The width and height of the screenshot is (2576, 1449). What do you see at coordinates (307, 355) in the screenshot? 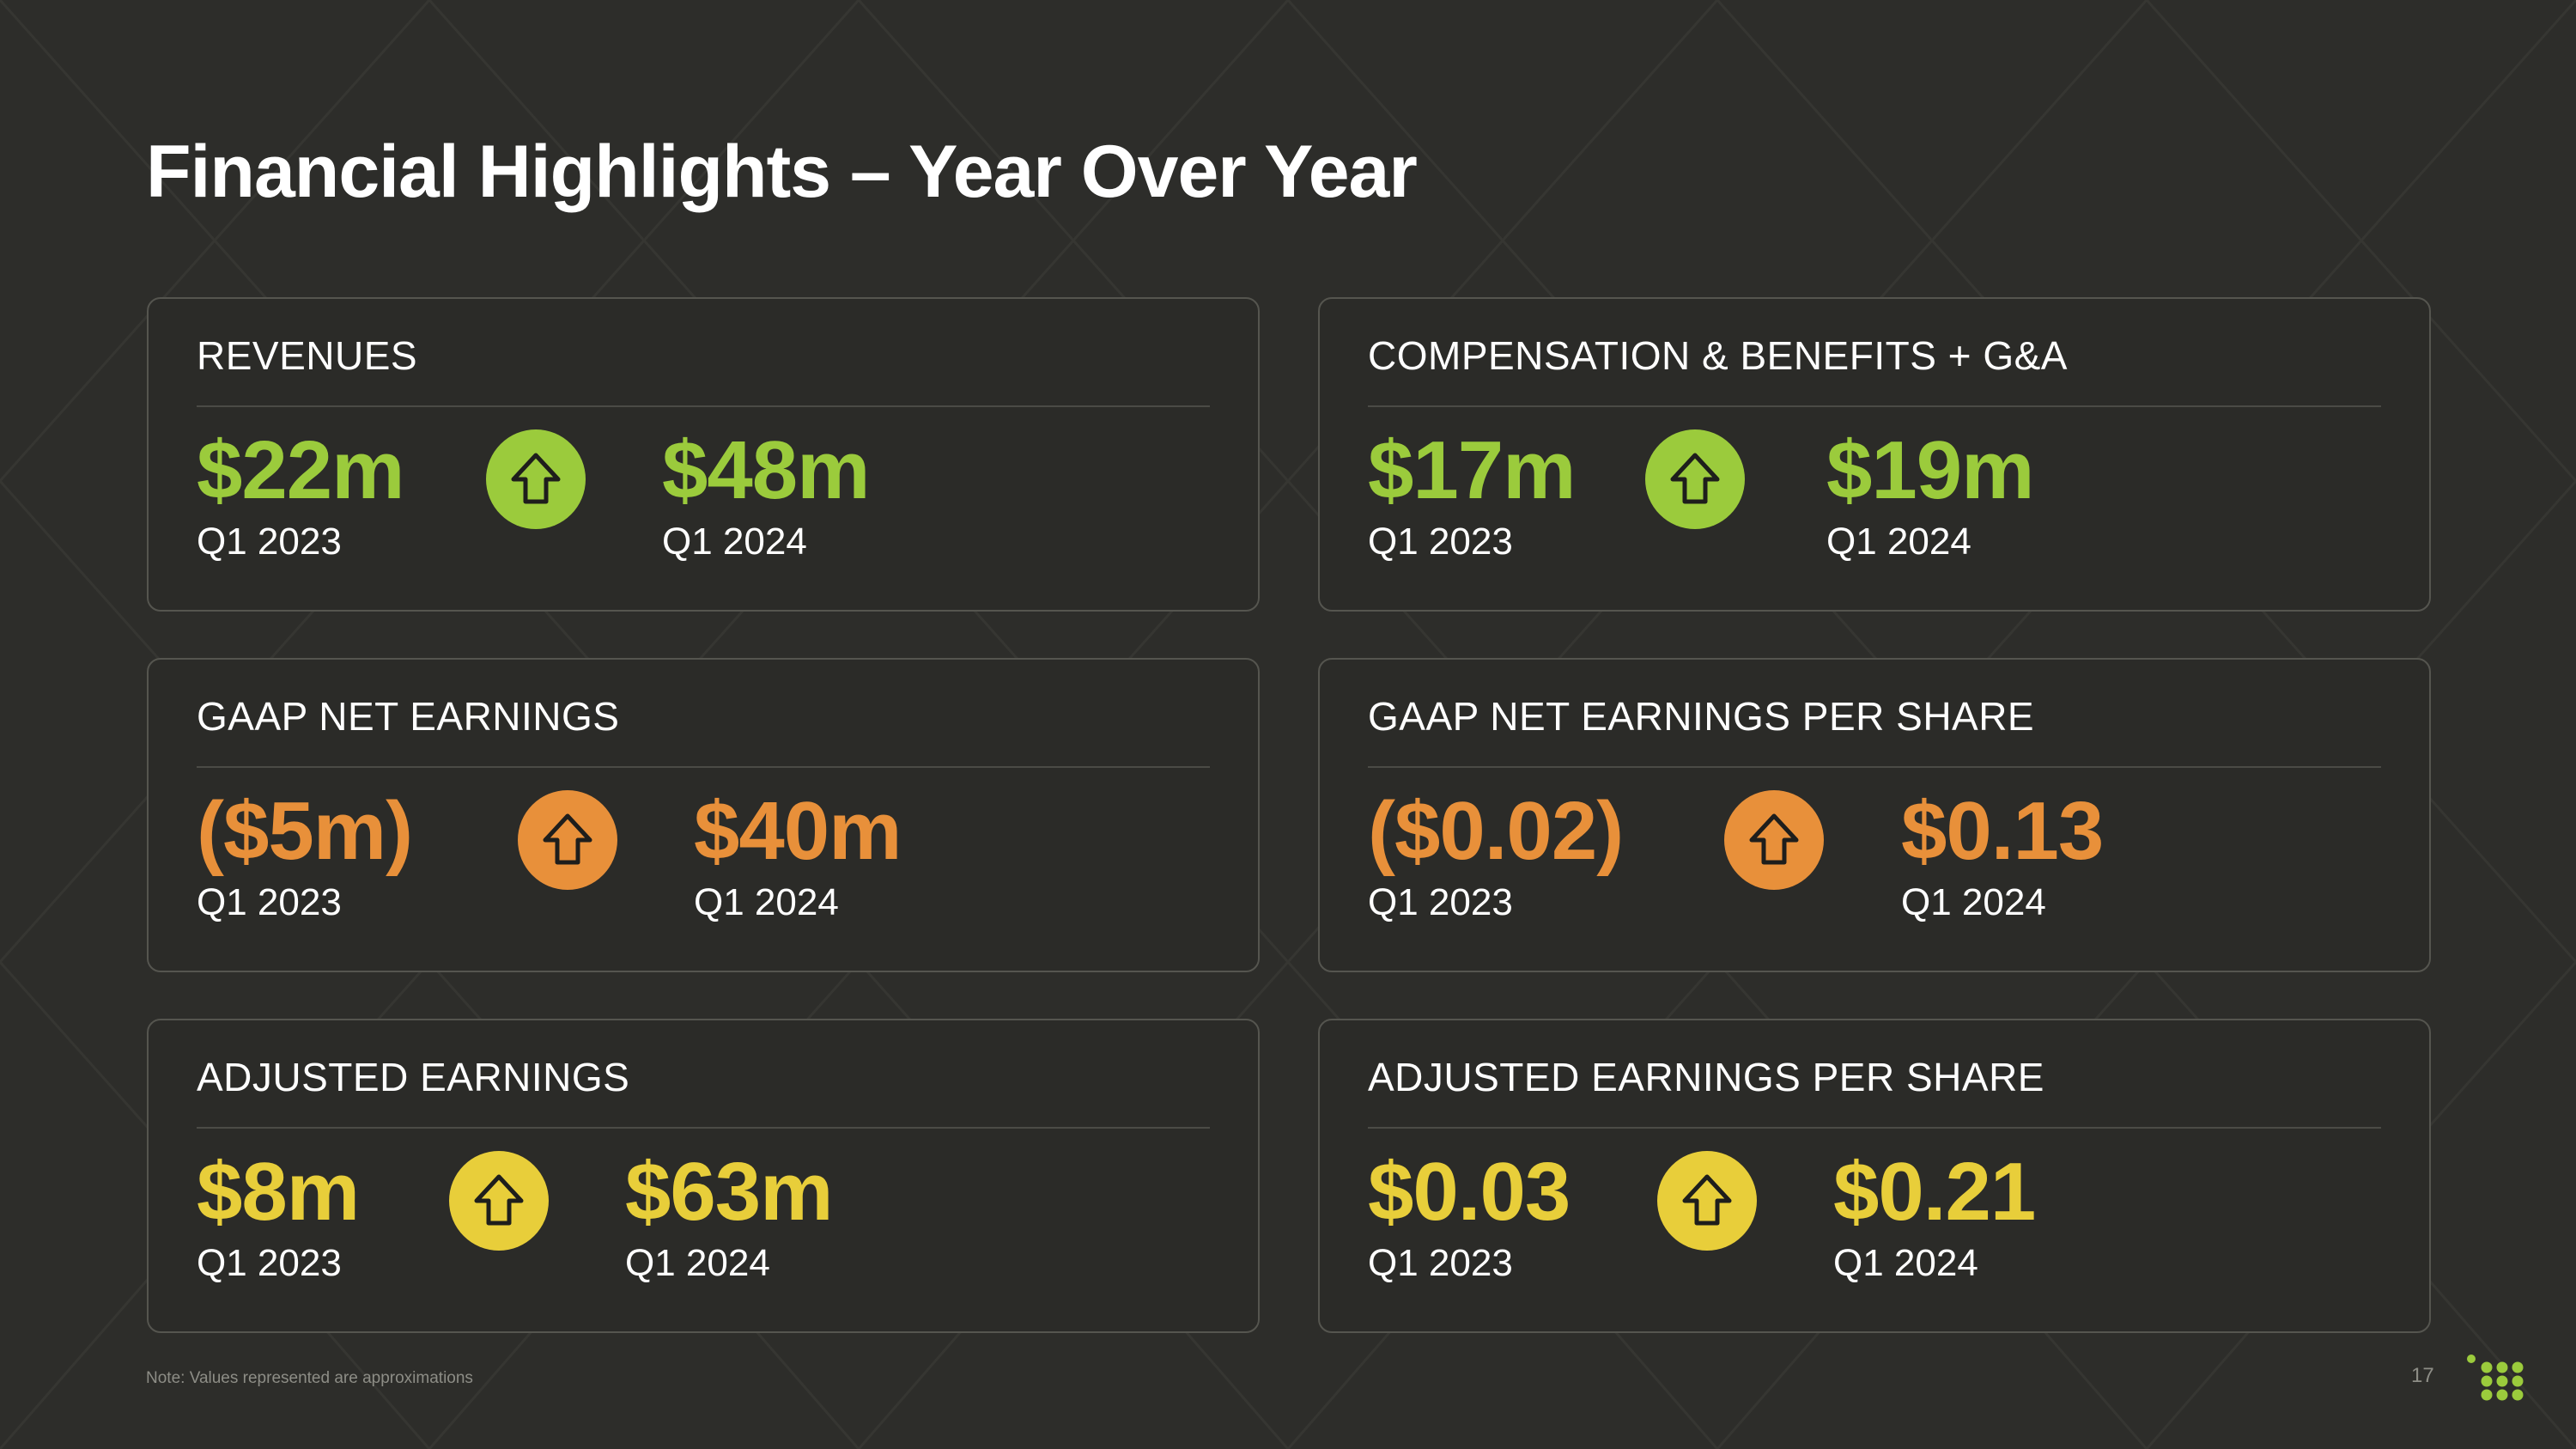
I see `card-label: REVENUES` at bounding box center [307, 355].